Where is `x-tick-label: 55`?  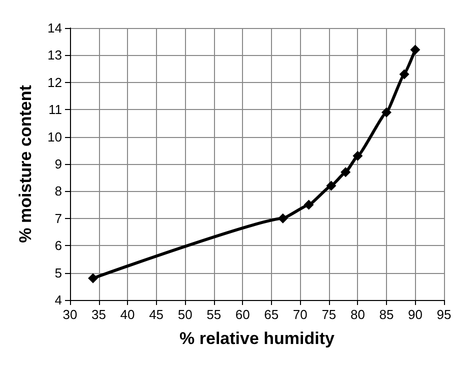 x-tick-label: 55 is located at coordinates (214, 314).